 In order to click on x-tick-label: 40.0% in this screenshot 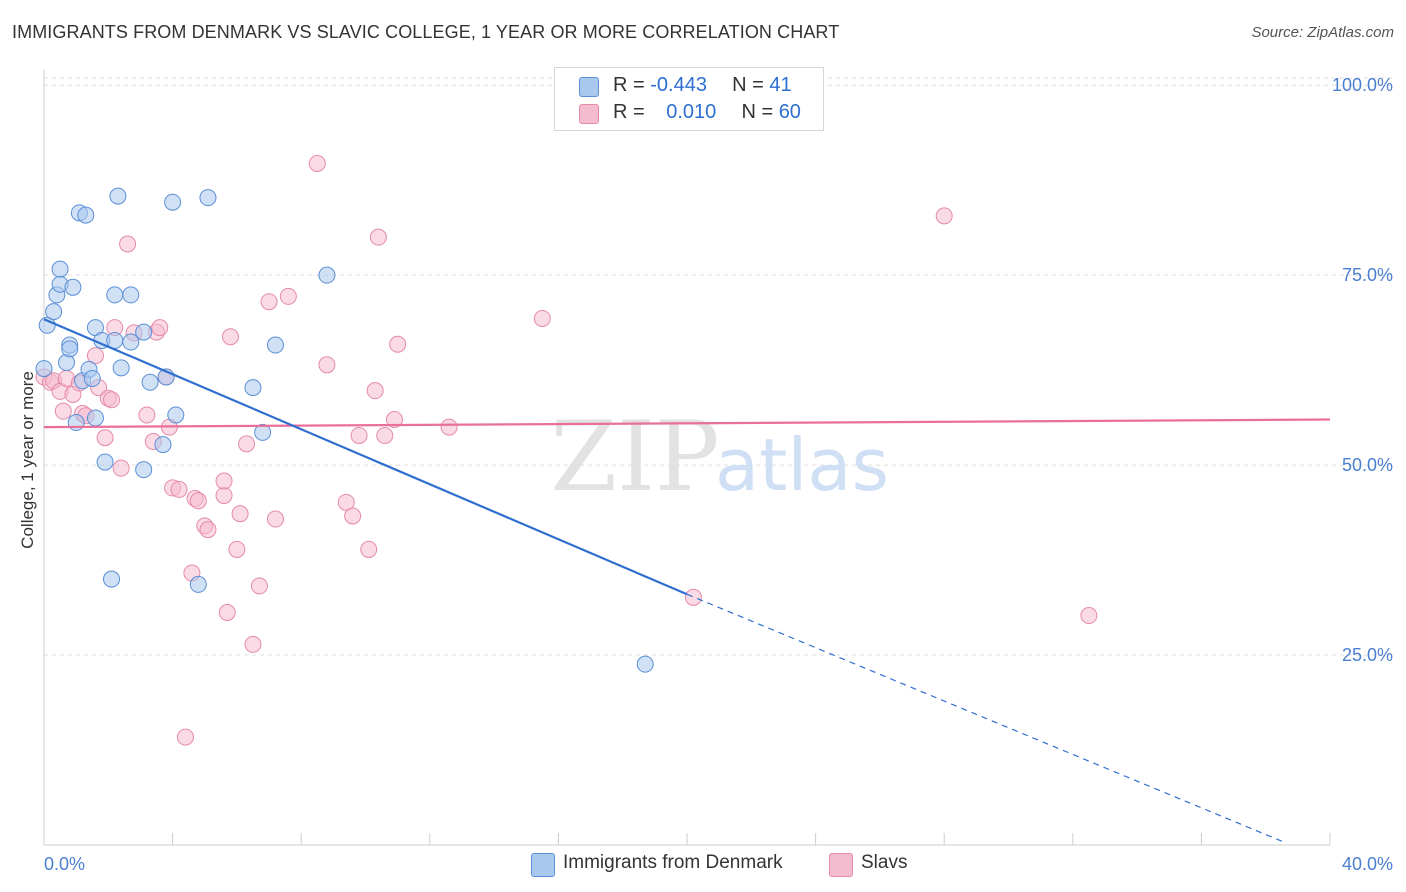, I will do `click(1367, 864)`.